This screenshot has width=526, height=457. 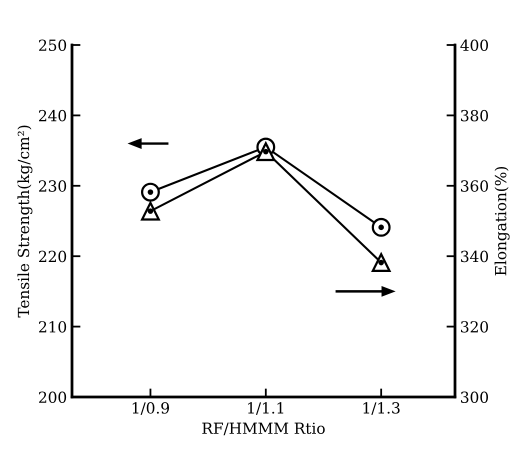 I want to click on y-axis-title: Tensile Strength(kg/cm²), so click(x=24, y=222).